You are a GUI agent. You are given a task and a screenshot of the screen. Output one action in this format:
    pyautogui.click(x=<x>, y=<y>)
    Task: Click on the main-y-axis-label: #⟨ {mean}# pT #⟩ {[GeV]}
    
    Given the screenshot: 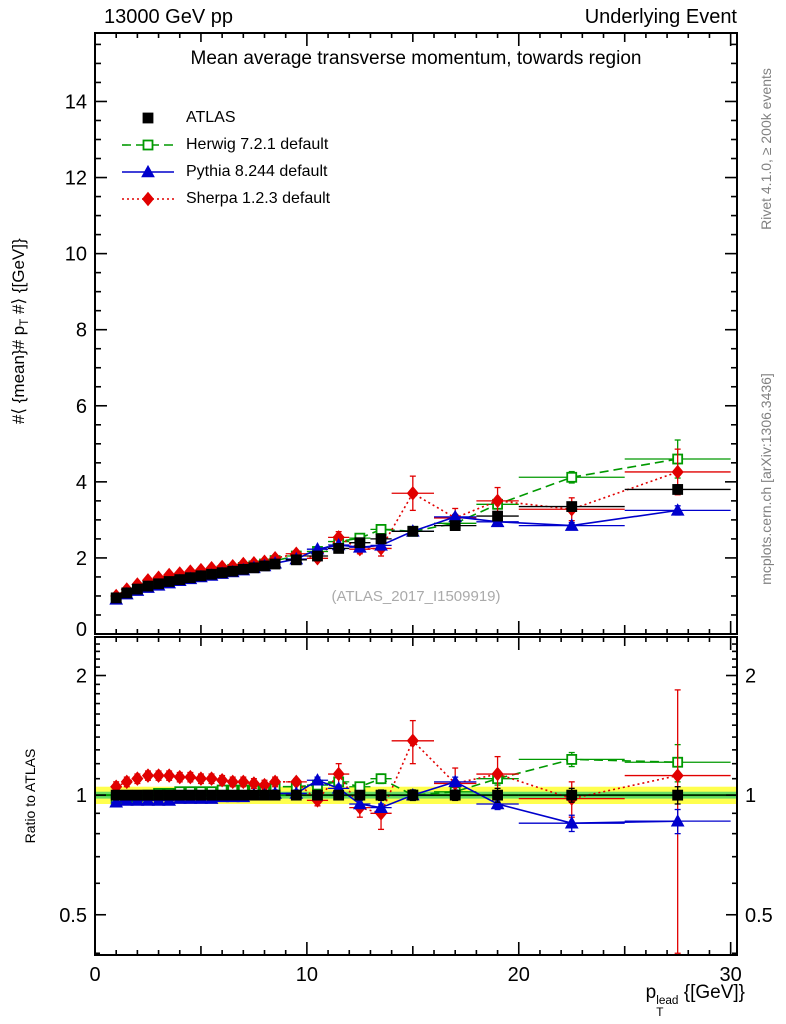 What is the action you would take?
    pyautogui.click(x=20, y=331)
    